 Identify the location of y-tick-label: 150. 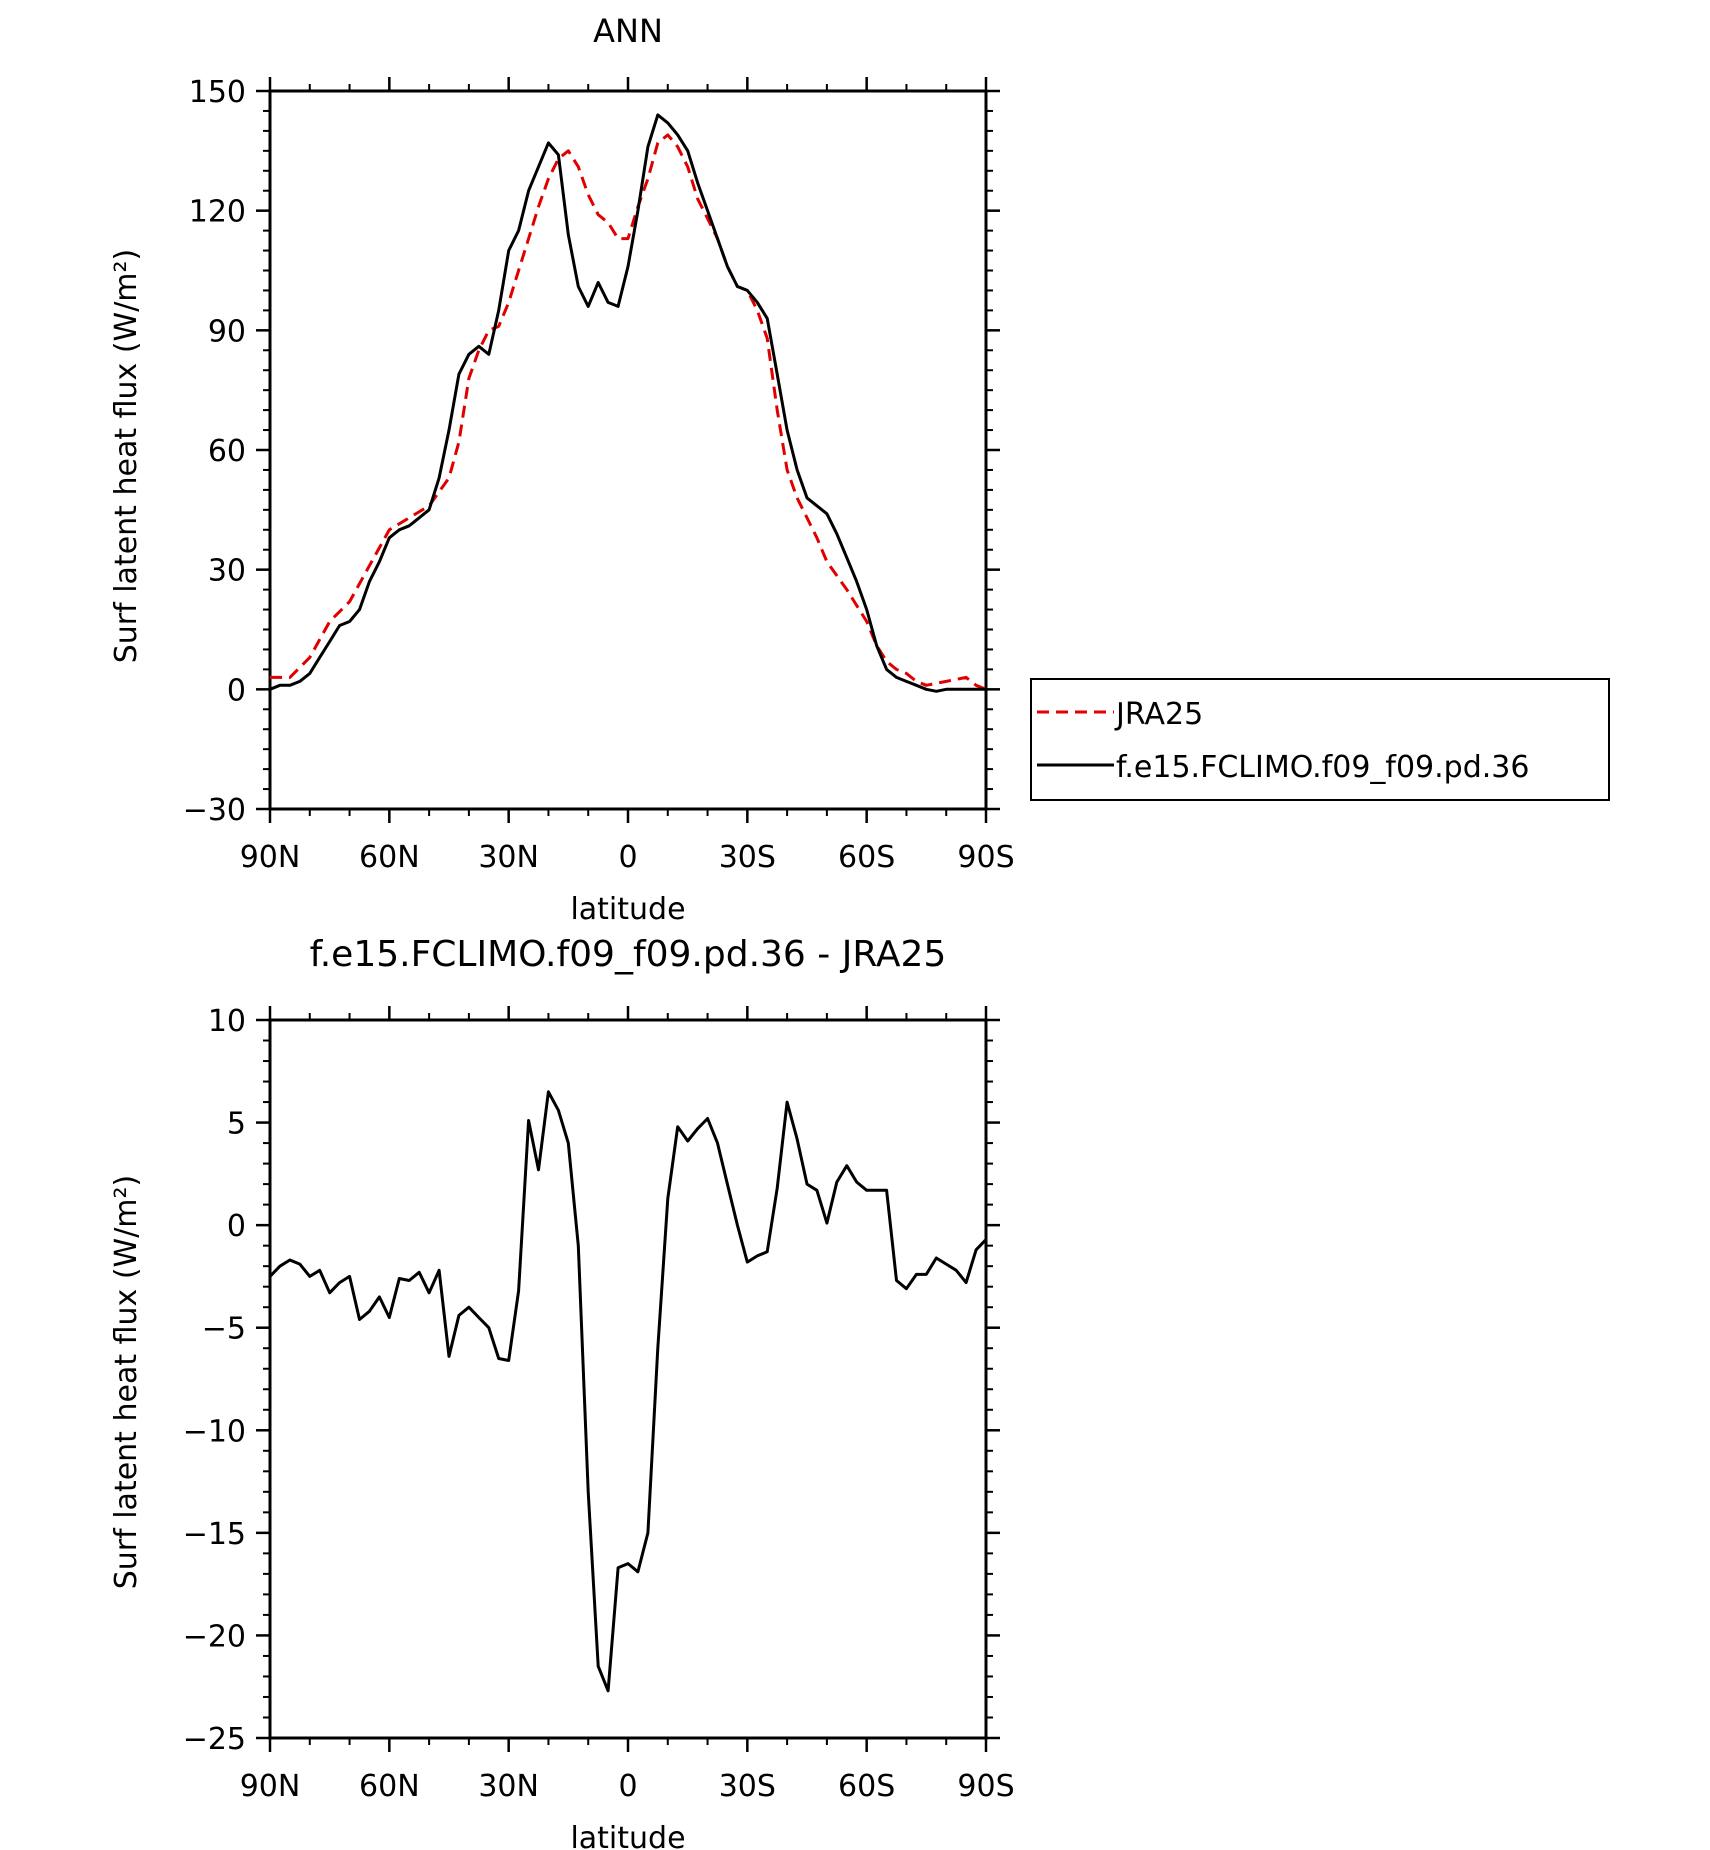
(217, 92).